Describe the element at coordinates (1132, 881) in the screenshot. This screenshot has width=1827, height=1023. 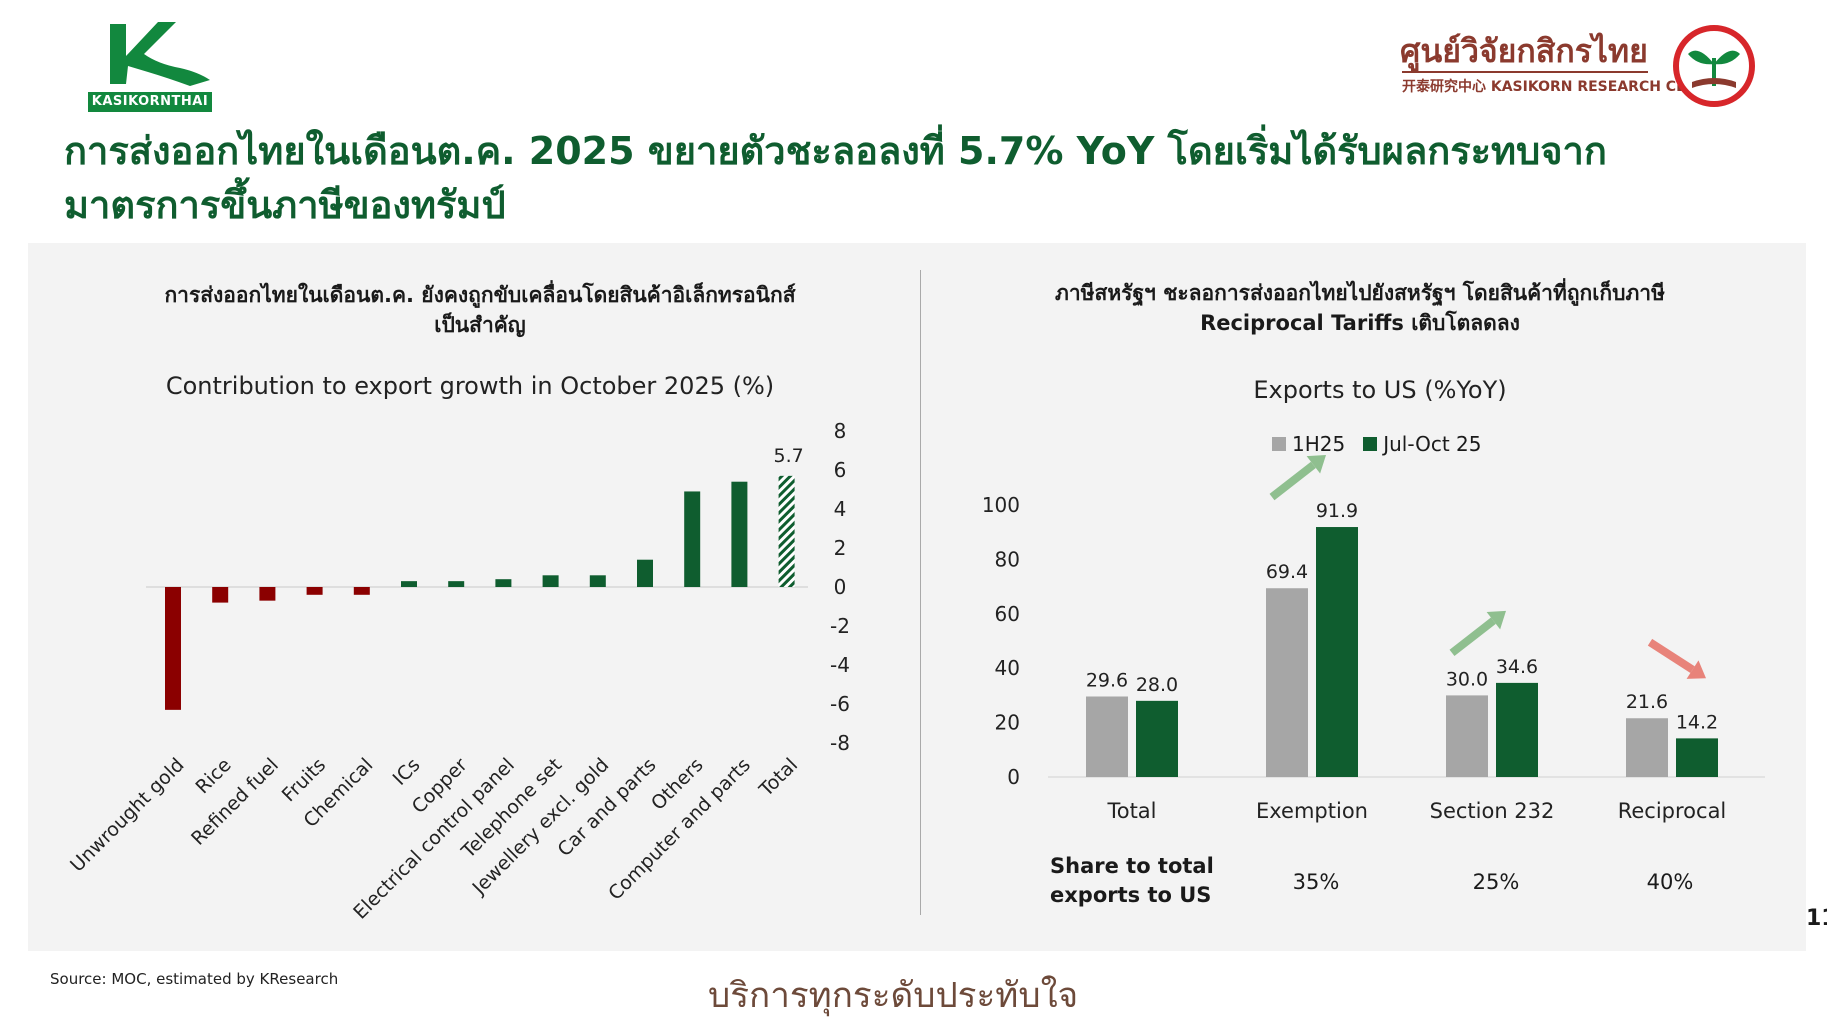
I see `share-label: Share to total exports to US` at that location.